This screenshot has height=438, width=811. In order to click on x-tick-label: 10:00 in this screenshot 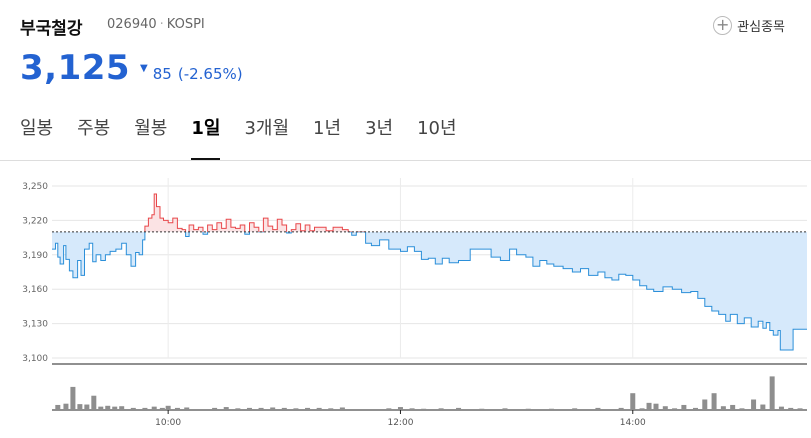, I will do `click(168, 423)`.